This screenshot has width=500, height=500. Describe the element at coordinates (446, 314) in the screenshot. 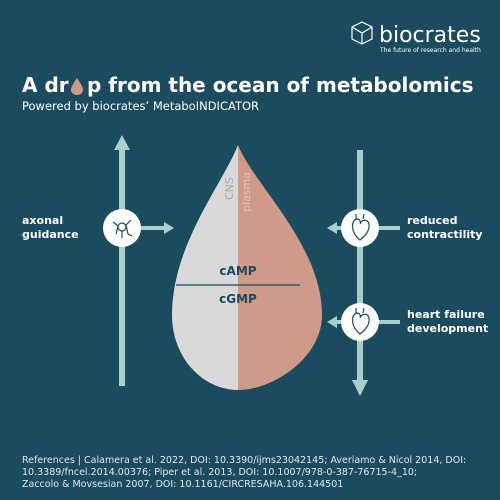

I see `effect-label: heart failure` at that location.